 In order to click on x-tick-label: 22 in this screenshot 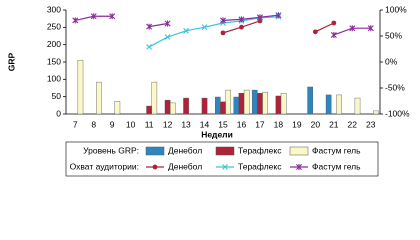, I will do `click(353, 124)`.